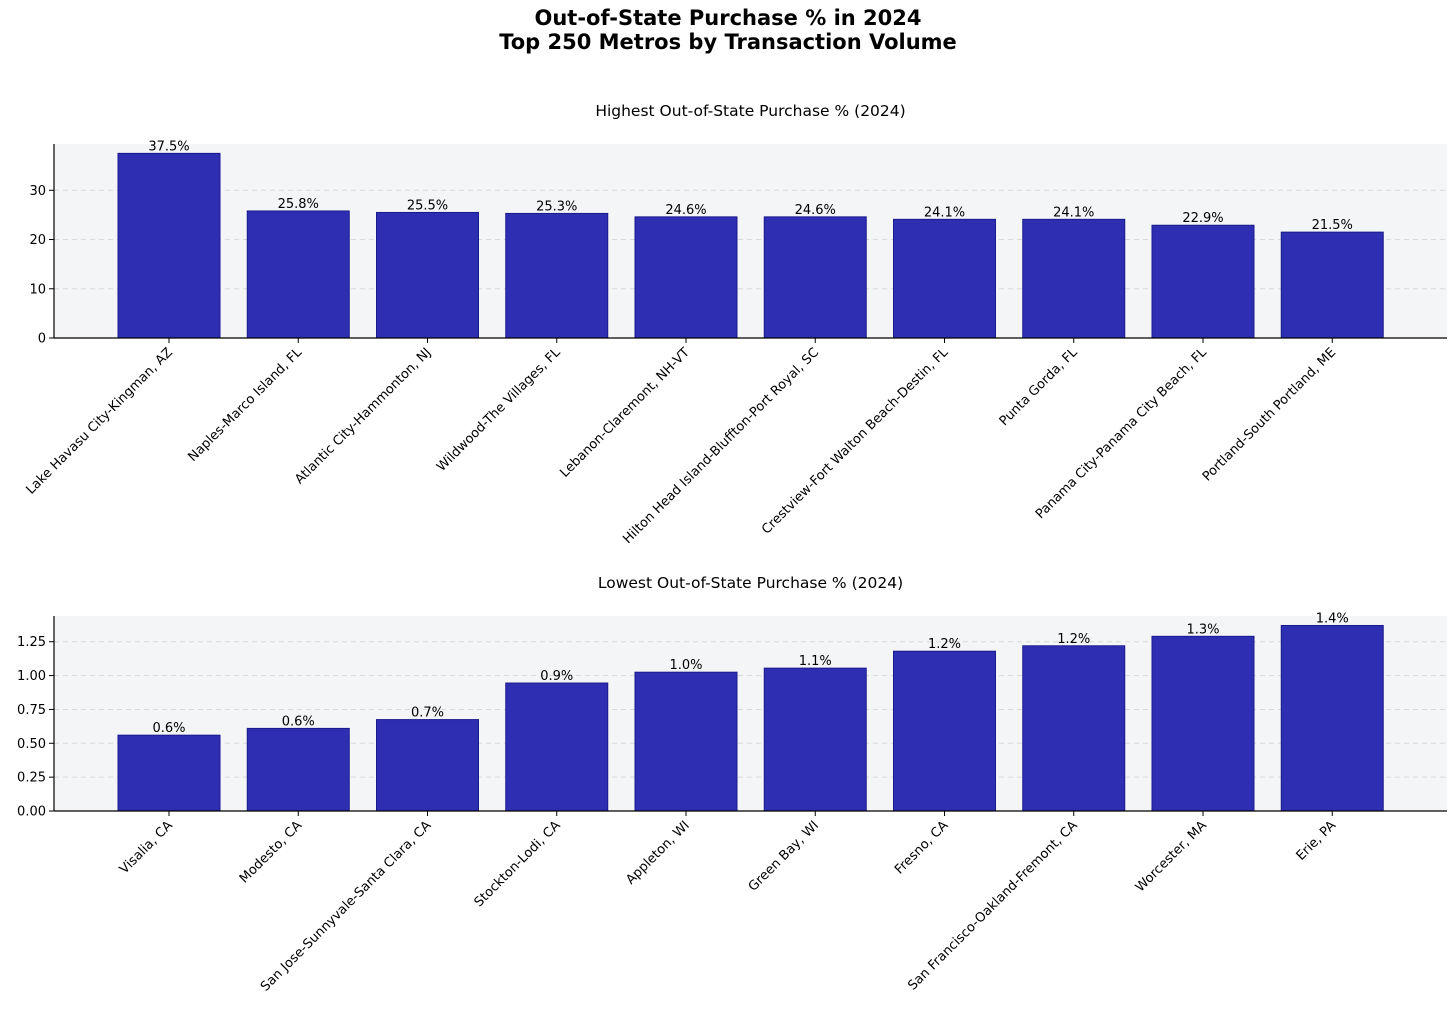  Describe the element at coordinates (99, 421) in the screenshot. I see `x-tick-label: Lake Havasu City-Kingman, AZ` at that location.